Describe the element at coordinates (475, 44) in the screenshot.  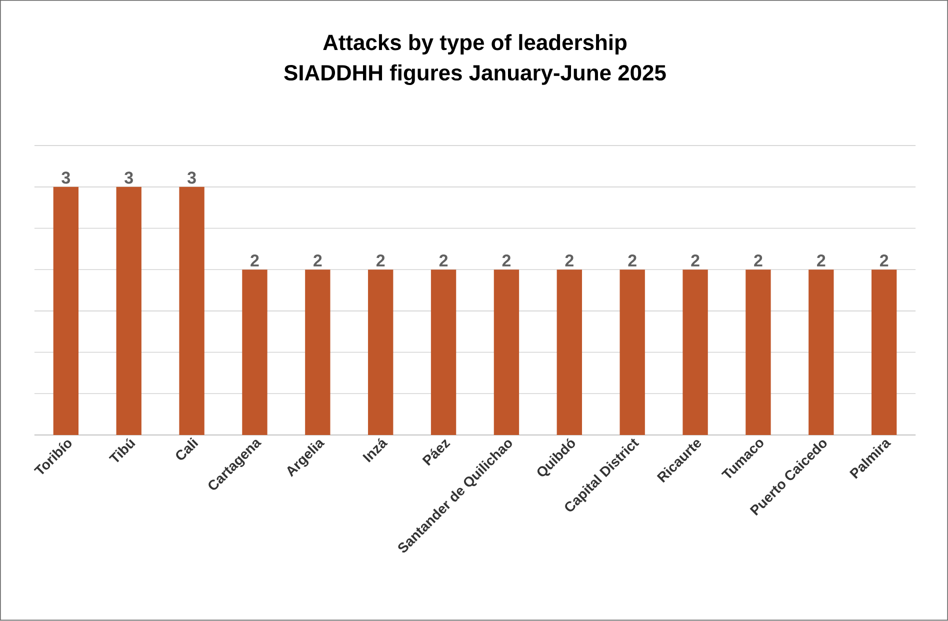
I see `chart-title: Attacks by type of leadership` at that location.